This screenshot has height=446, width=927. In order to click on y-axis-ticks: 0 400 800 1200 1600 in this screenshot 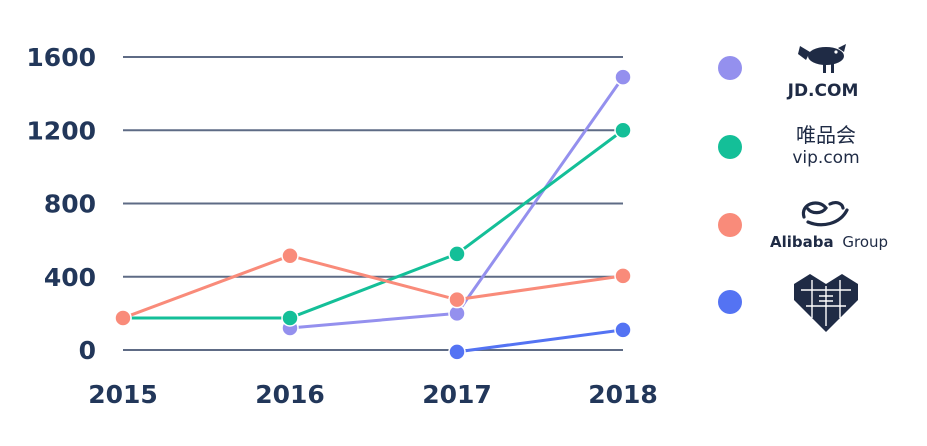, I will do `click(61, 204)`.